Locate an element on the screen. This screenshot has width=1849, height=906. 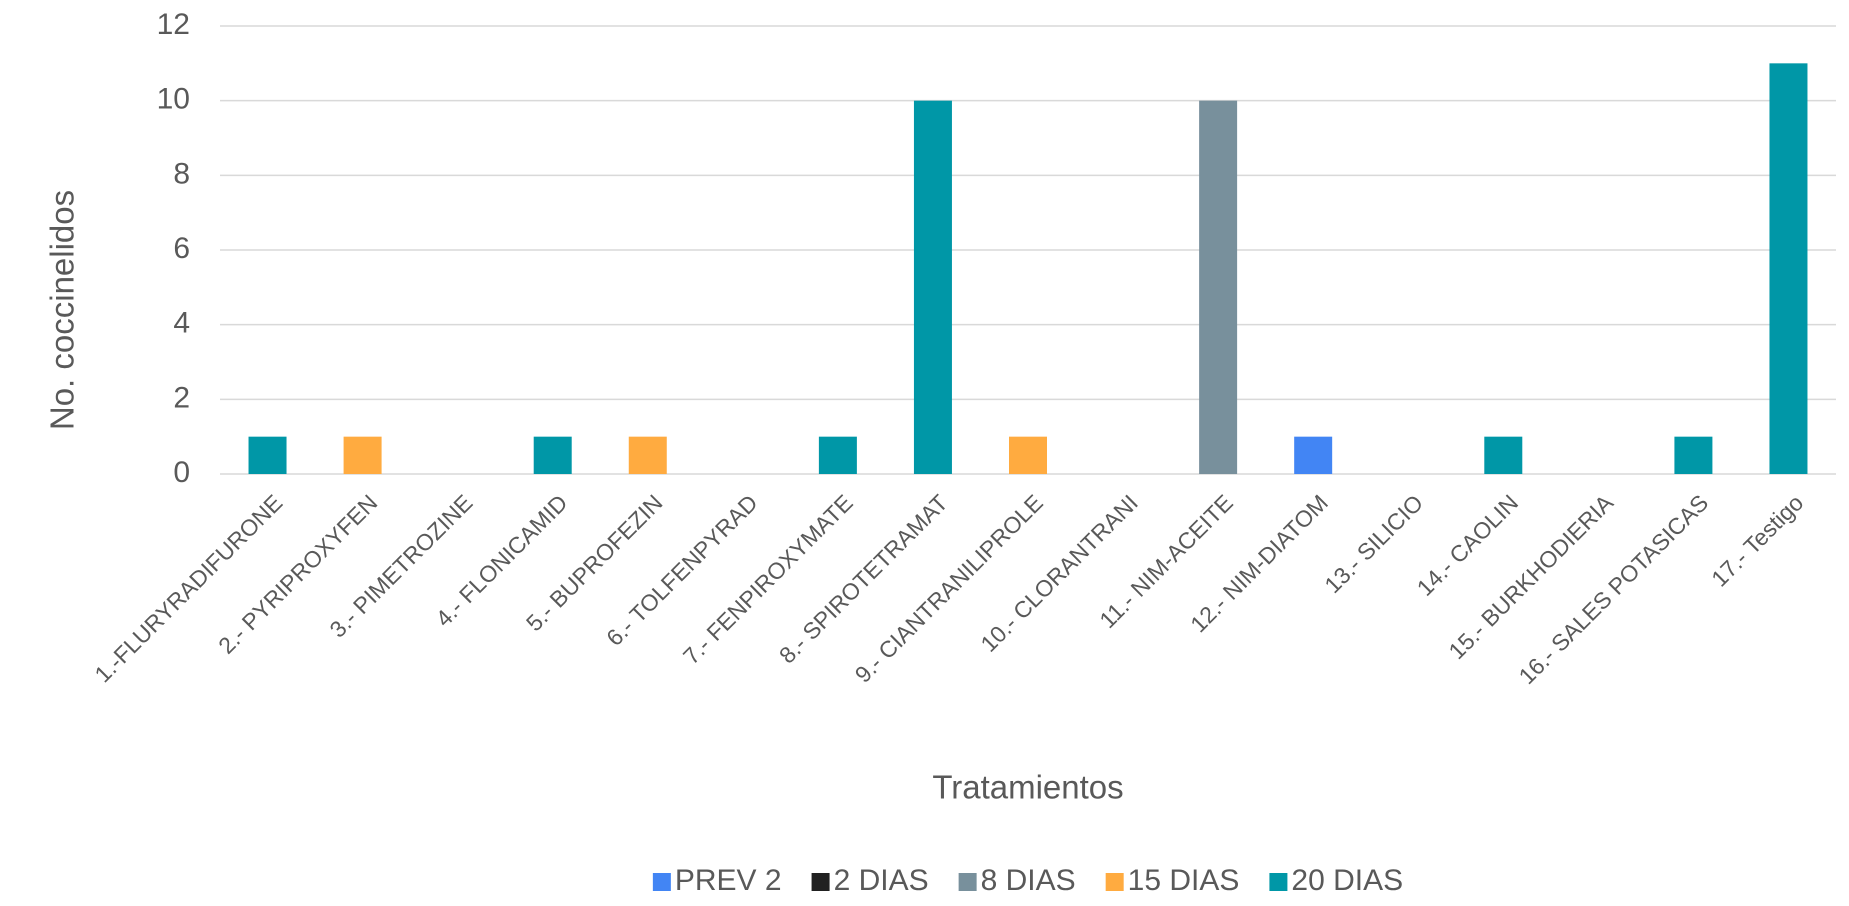
x-axis-title: Tratamientos is located at coordinates (1027, 787).